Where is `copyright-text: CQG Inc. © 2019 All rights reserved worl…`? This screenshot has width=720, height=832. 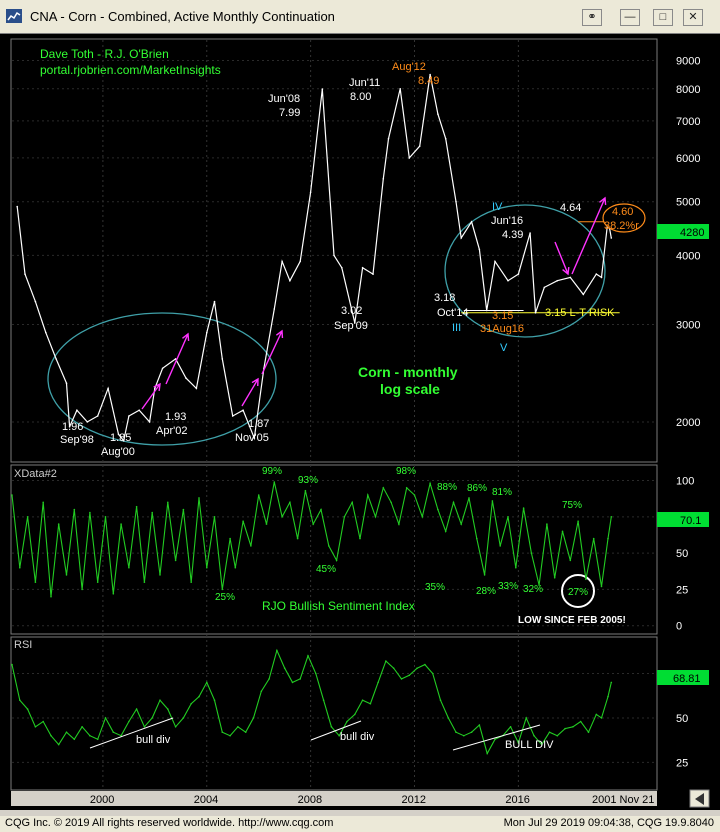 copyright-text: CQG Inc. © 2019 All rights reserved worl… is located at coordinates (169, 823).